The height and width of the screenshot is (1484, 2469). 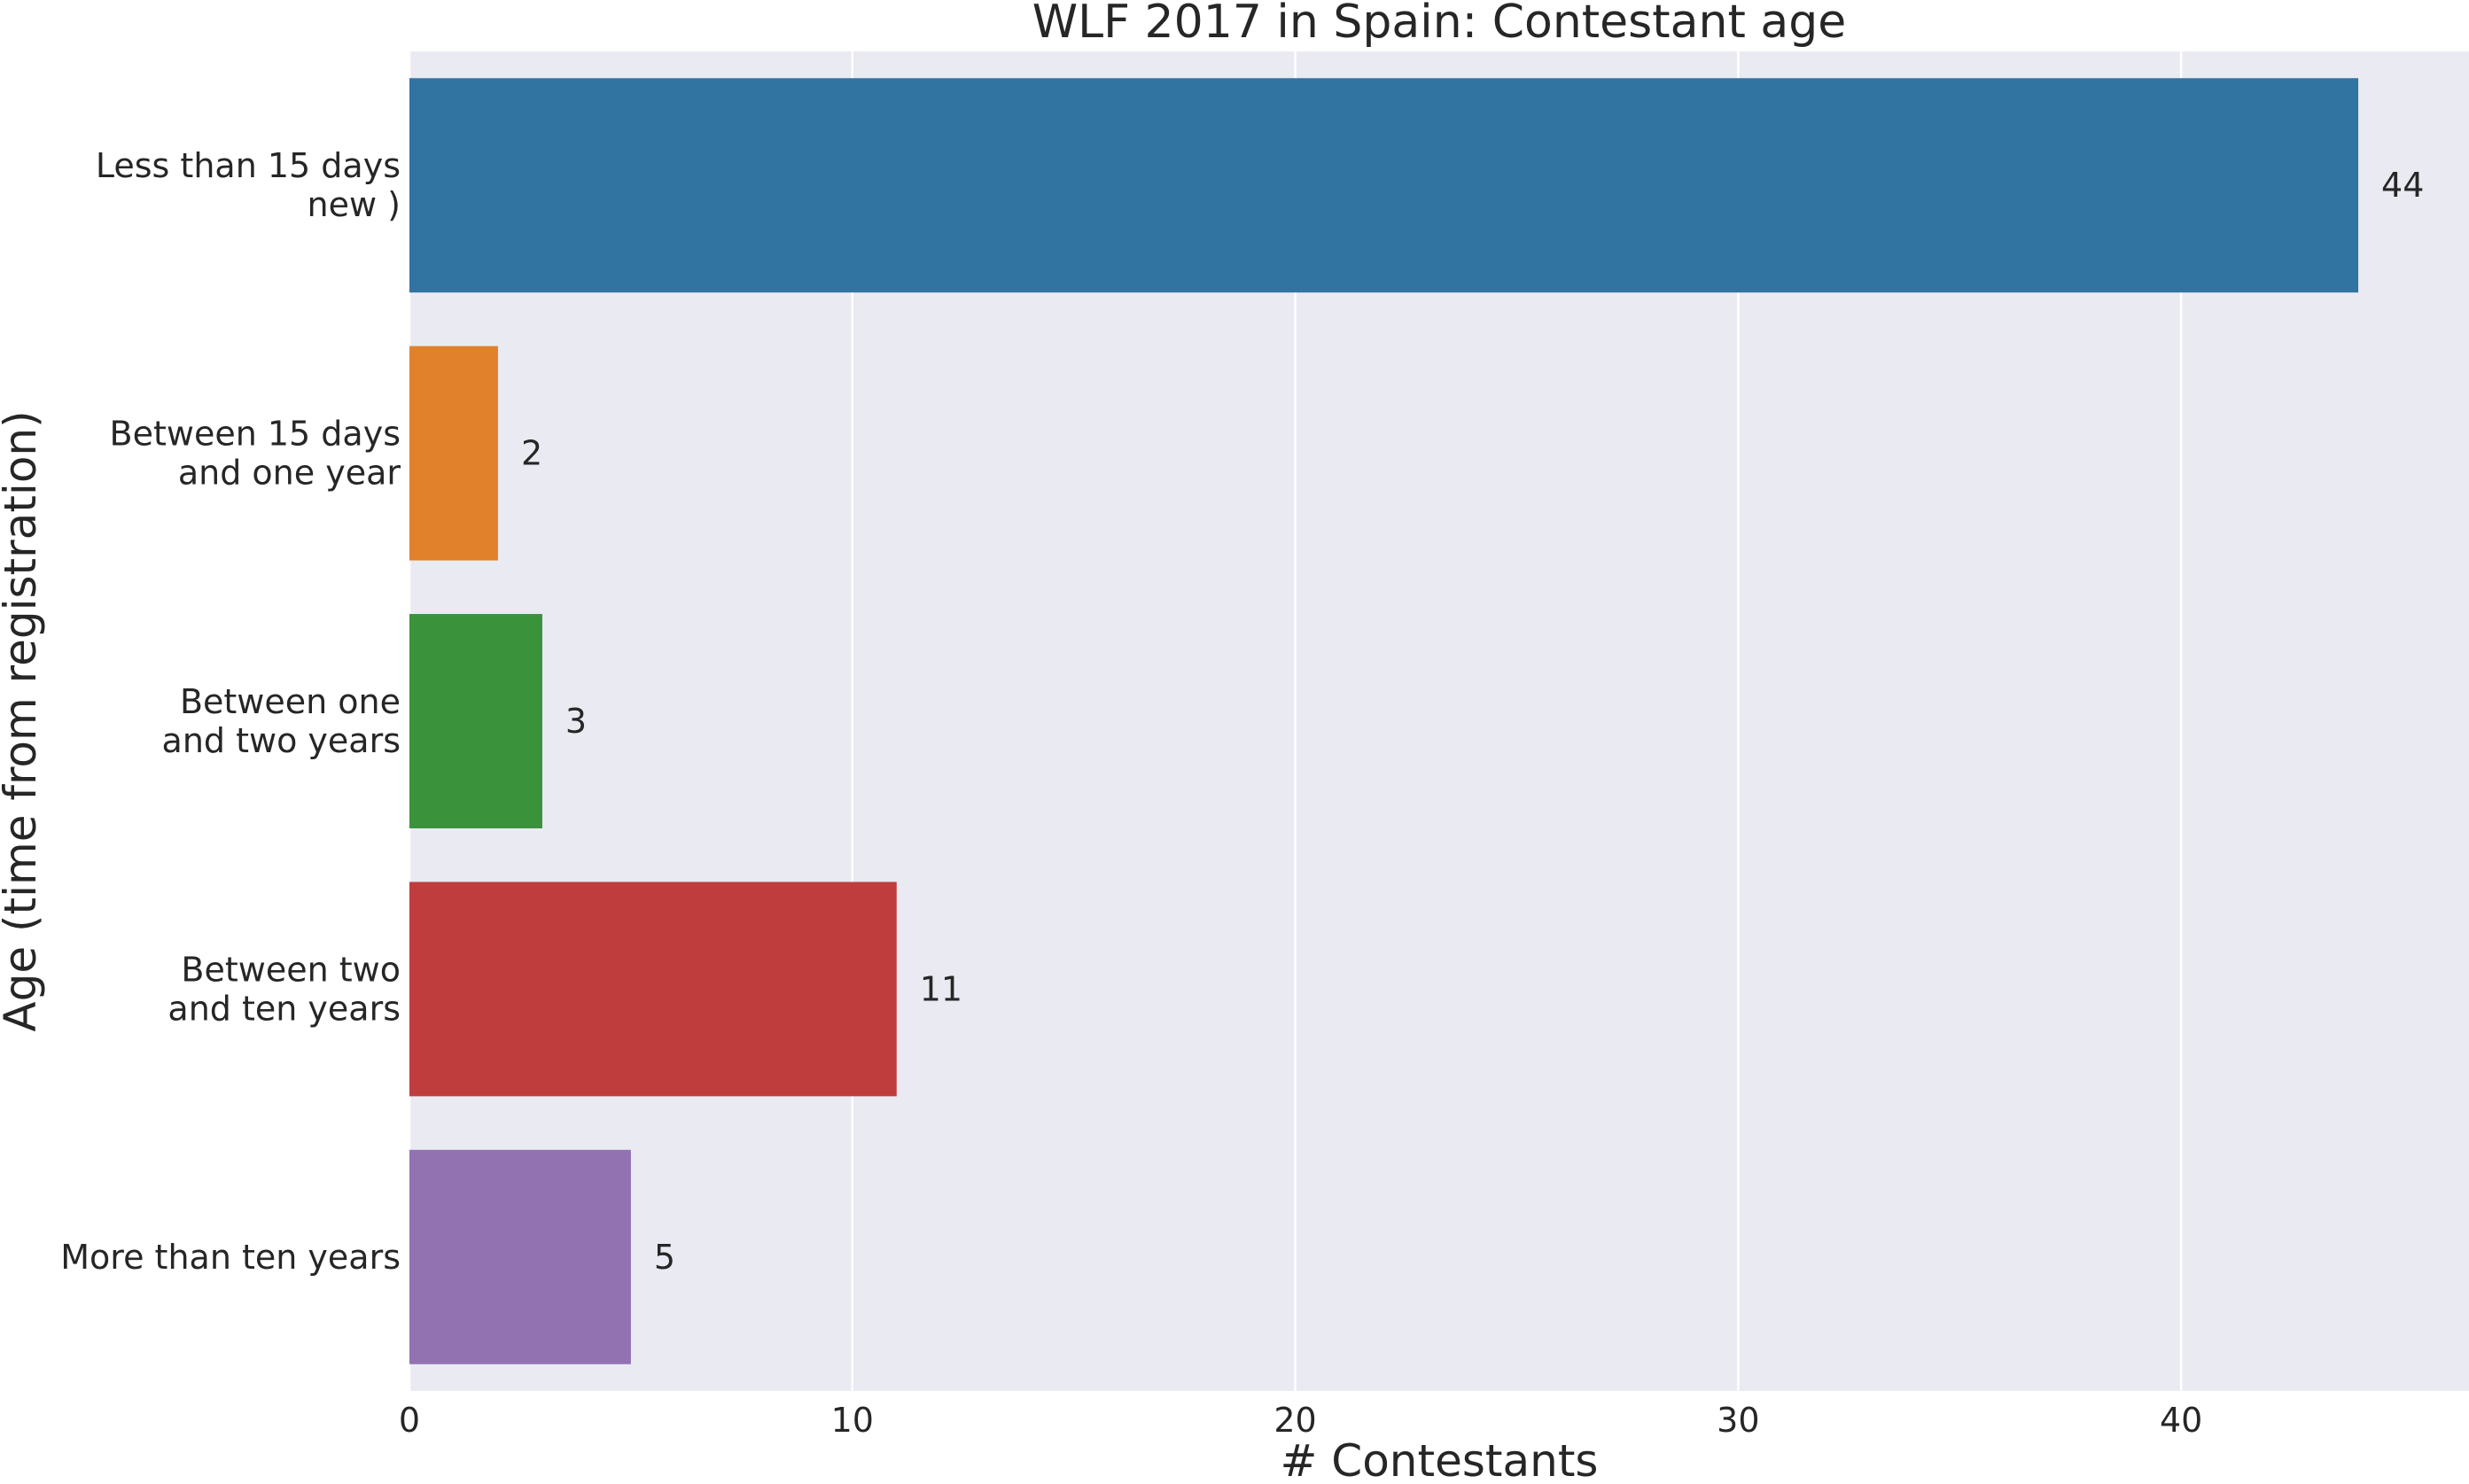 What do you see at coordinates (2402, 185) in the screenshot?
I see `value-label-0: 44` at bounding box center [2402, 185].